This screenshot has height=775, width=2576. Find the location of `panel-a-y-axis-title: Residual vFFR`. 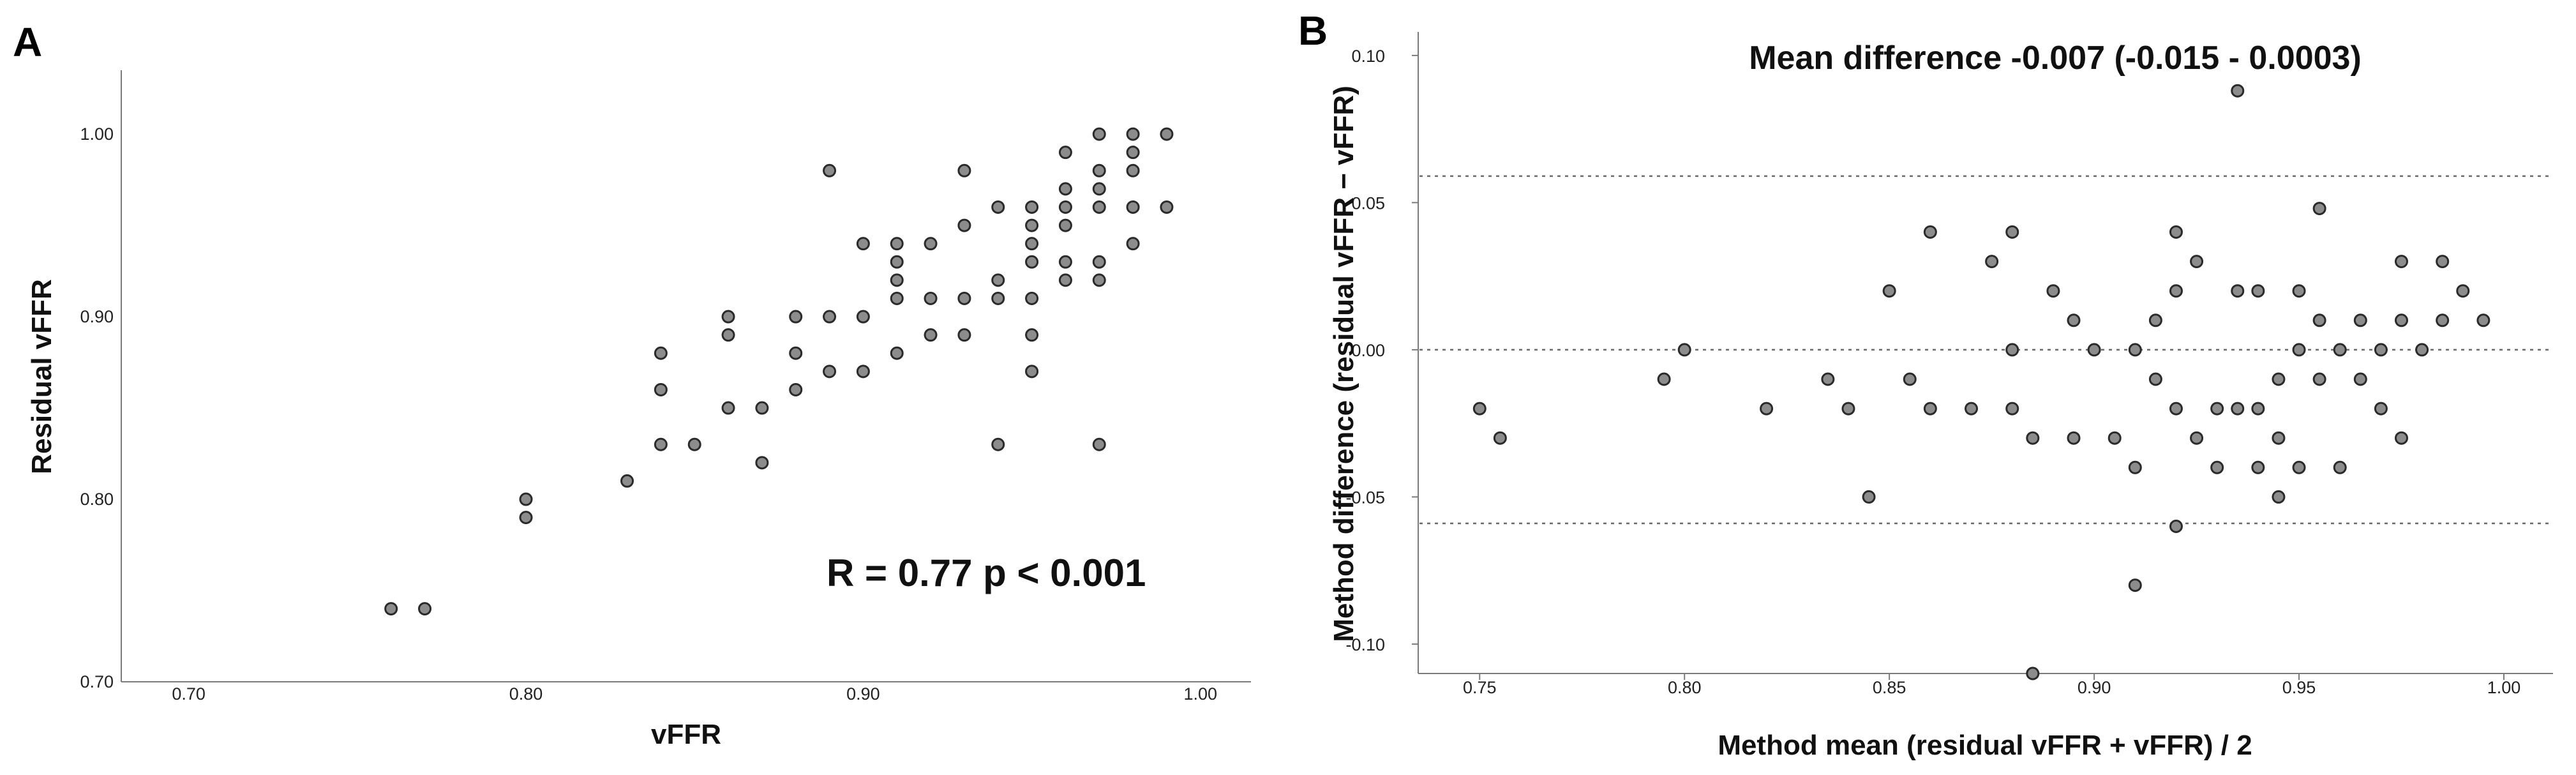

panel-a-y-axis-title: Residual vFFR is located at coordinates (41, 376).